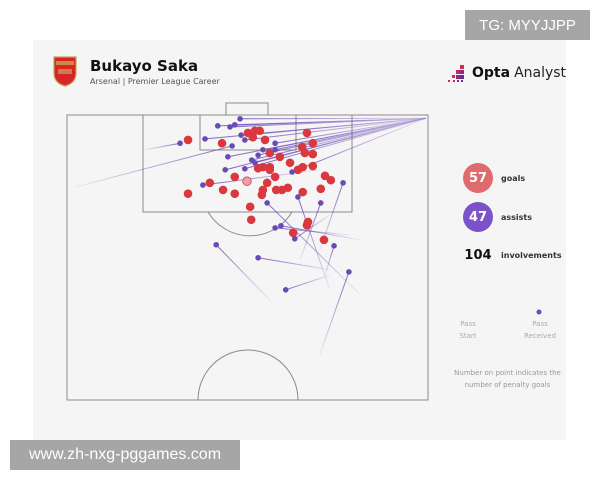 The height and width of the screenshot is (480, 600). I want to click on goal, so click(247, 109).